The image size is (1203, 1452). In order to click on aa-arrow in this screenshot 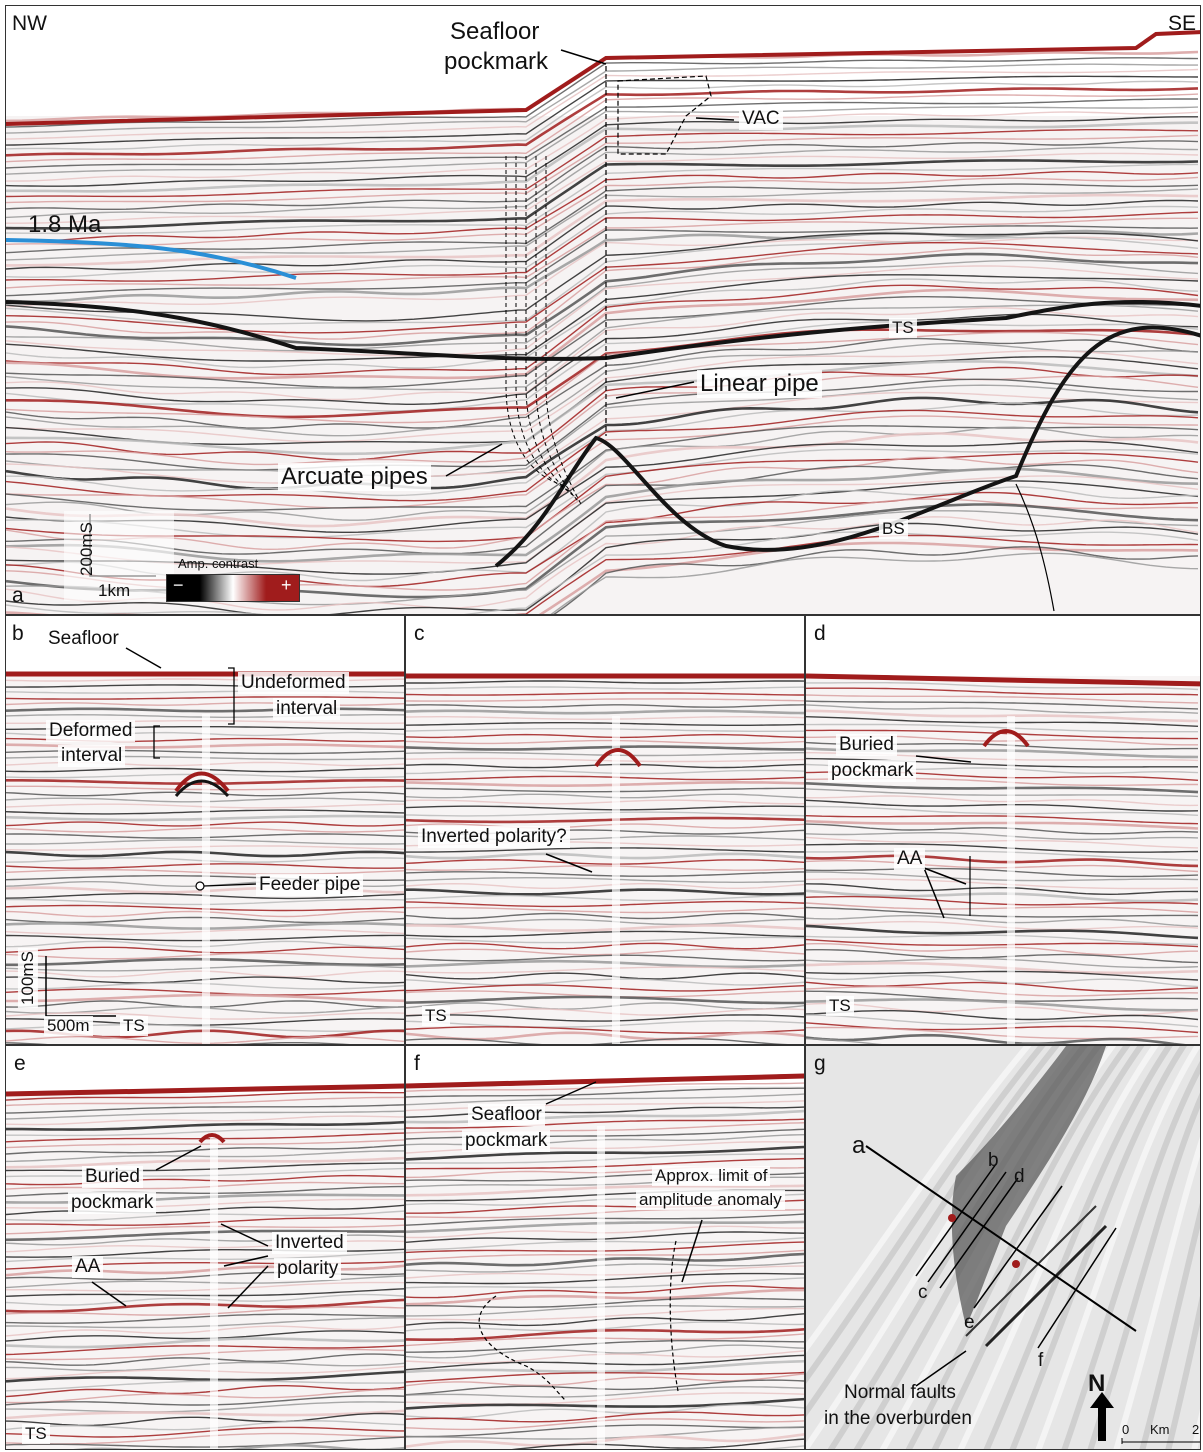, I will do `click(945, 876)`.